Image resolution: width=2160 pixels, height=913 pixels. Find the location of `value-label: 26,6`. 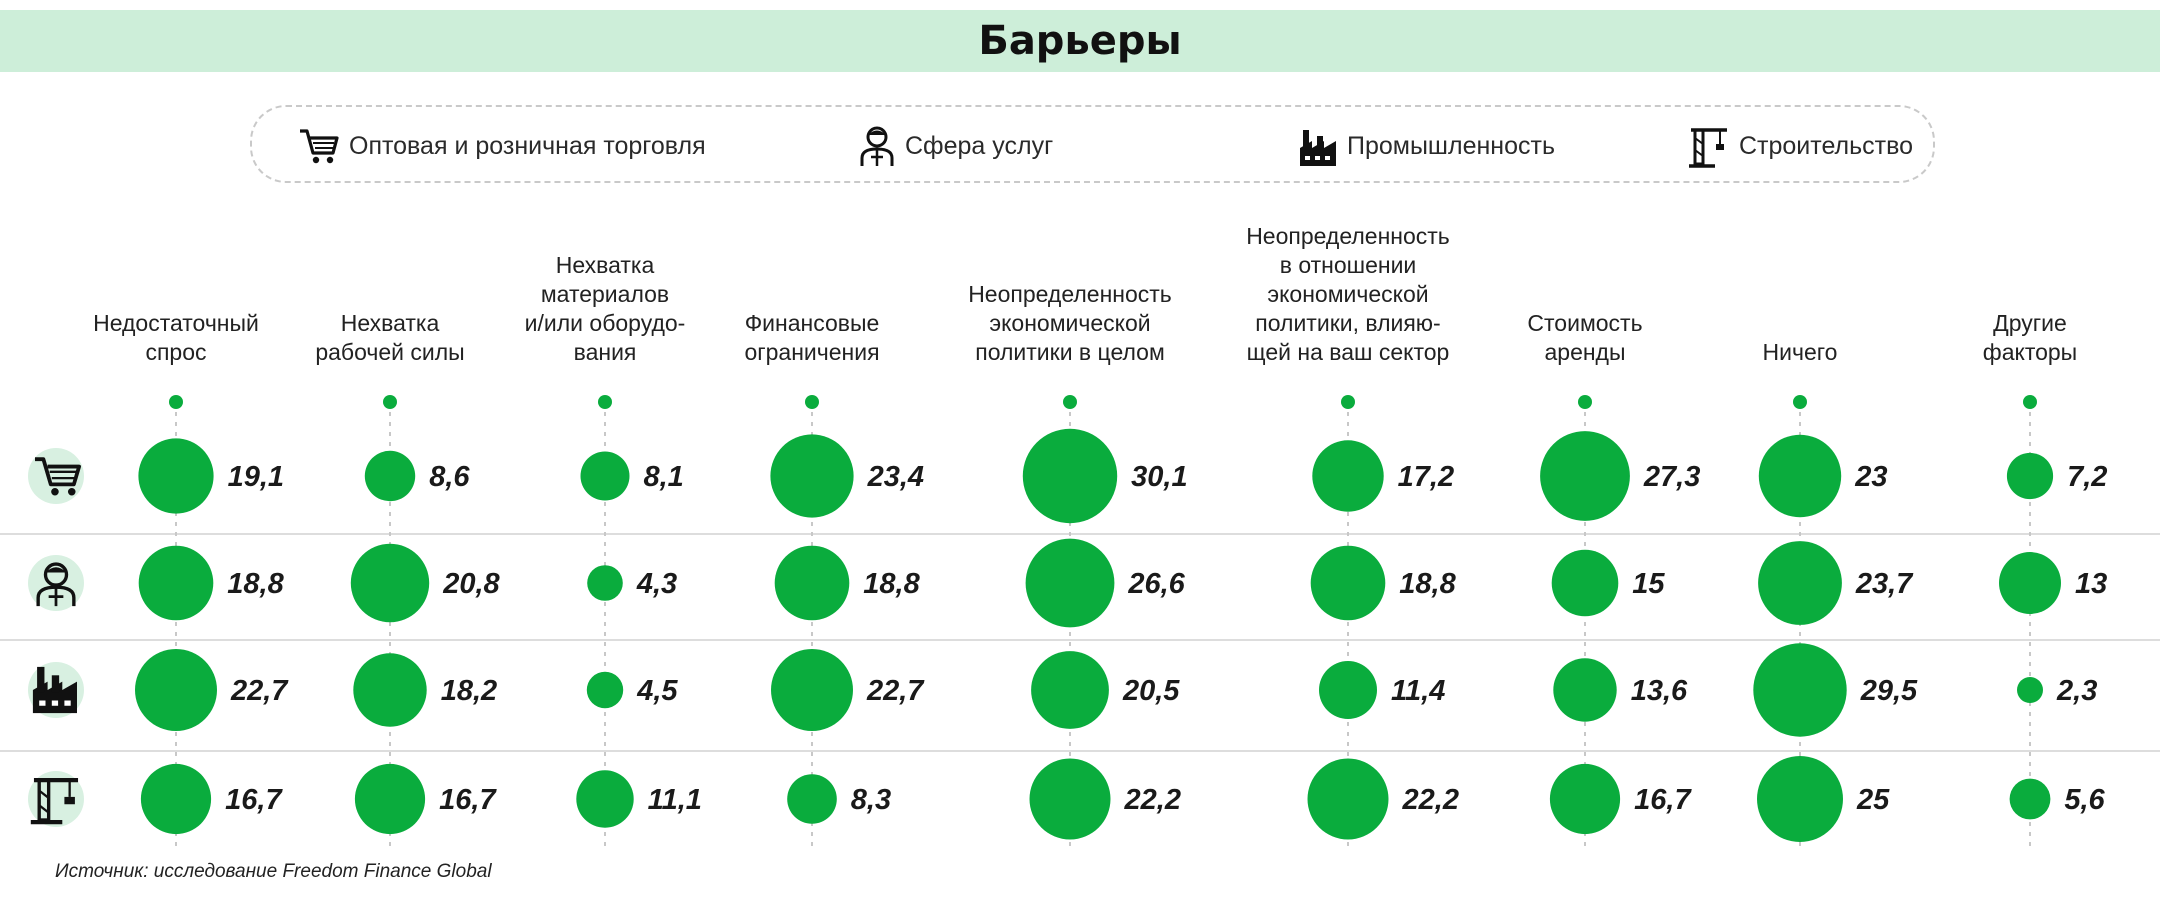

value-label: 26,6 is located at coordinates (1156, 584).